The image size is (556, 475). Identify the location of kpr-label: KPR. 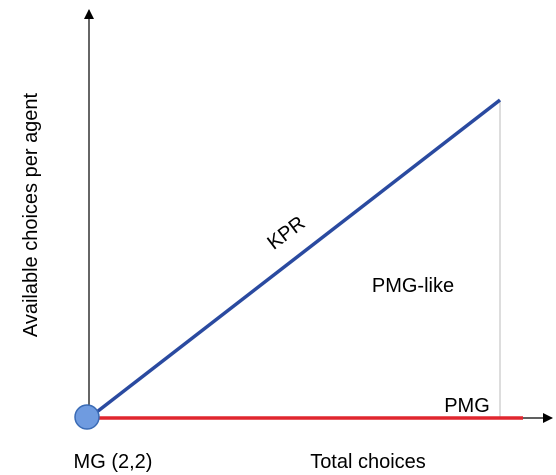
(286, 233).